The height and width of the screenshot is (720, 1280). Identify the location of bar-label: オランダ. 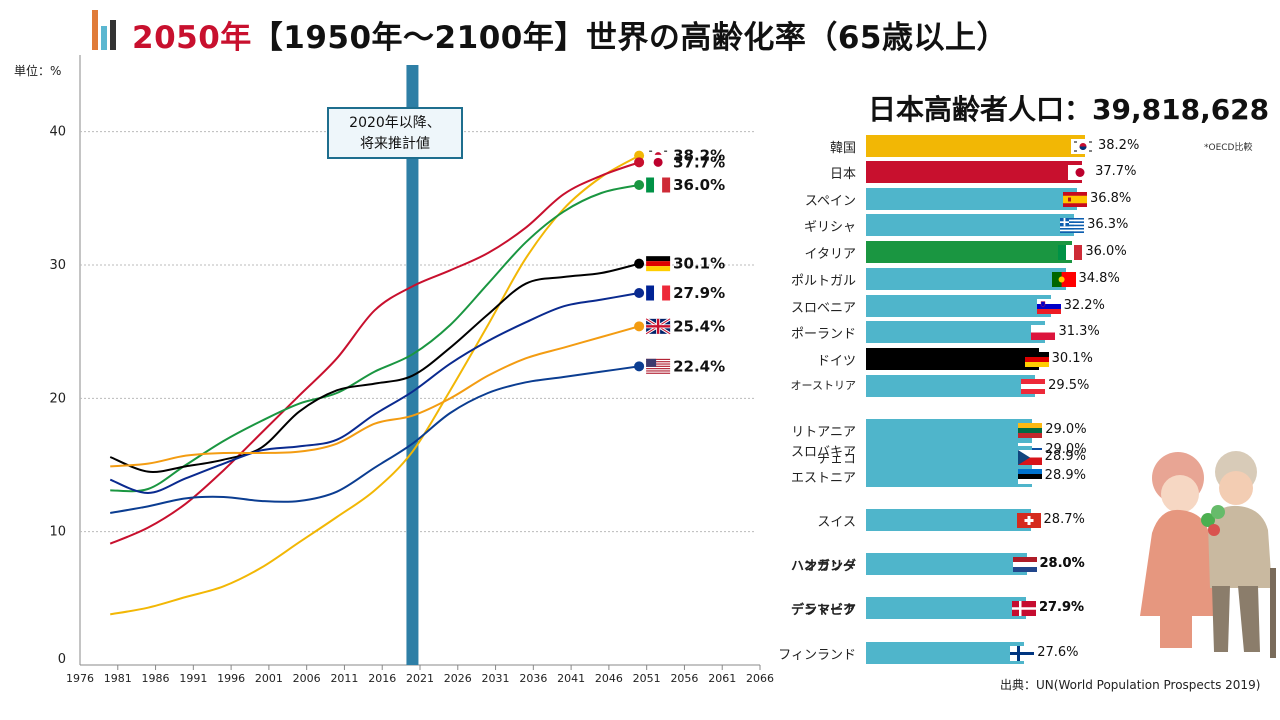
(829, 566).